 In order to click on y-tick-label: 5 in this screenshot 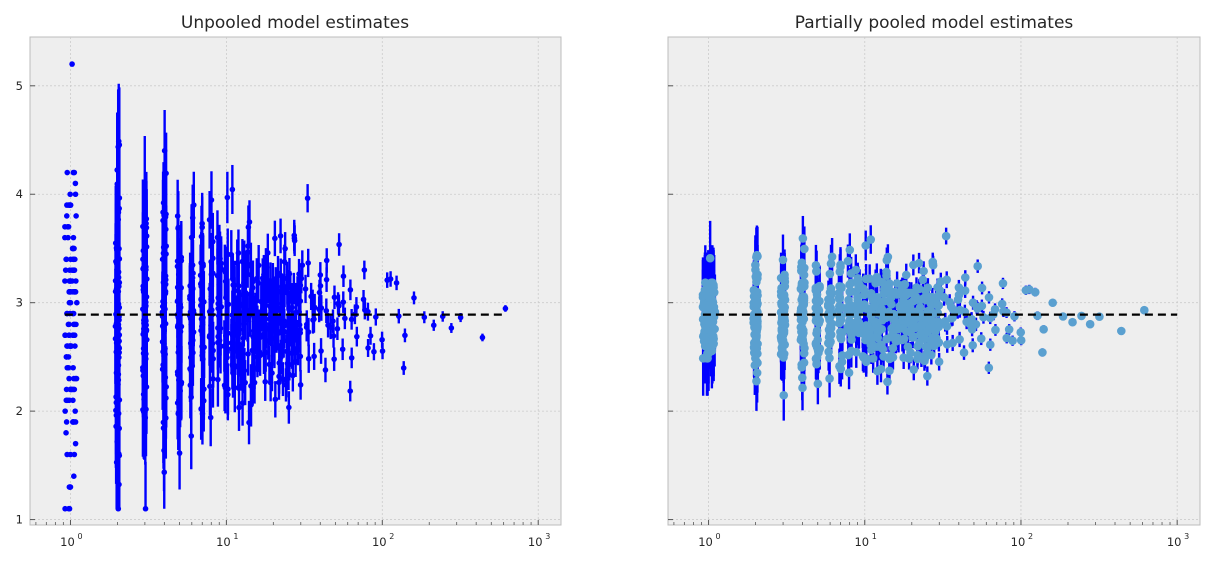, I will do `click(19, 86)`.